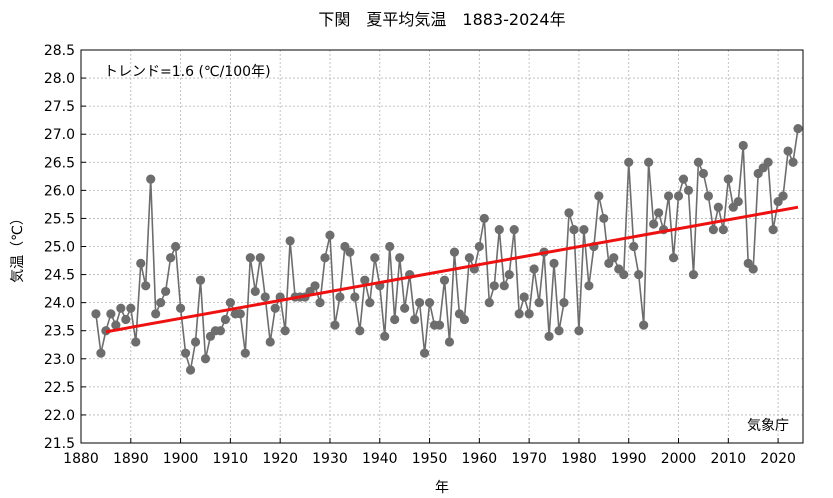 Image resolution: width=833 pixels, height=498 pixels. Describe the element at coordinates (629, 459) in the screenshot. I see `x-tick-label: 1990` at that location.